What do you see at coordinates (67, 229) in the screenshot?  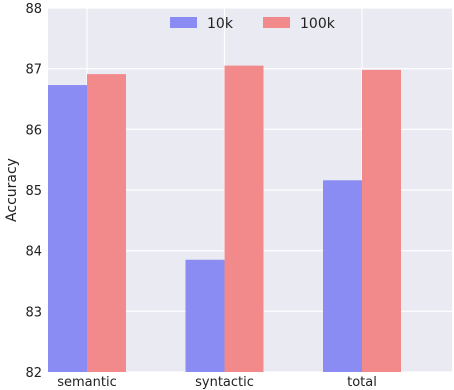 I see `bar-10k-semantic` at bounding box center [67, 229].